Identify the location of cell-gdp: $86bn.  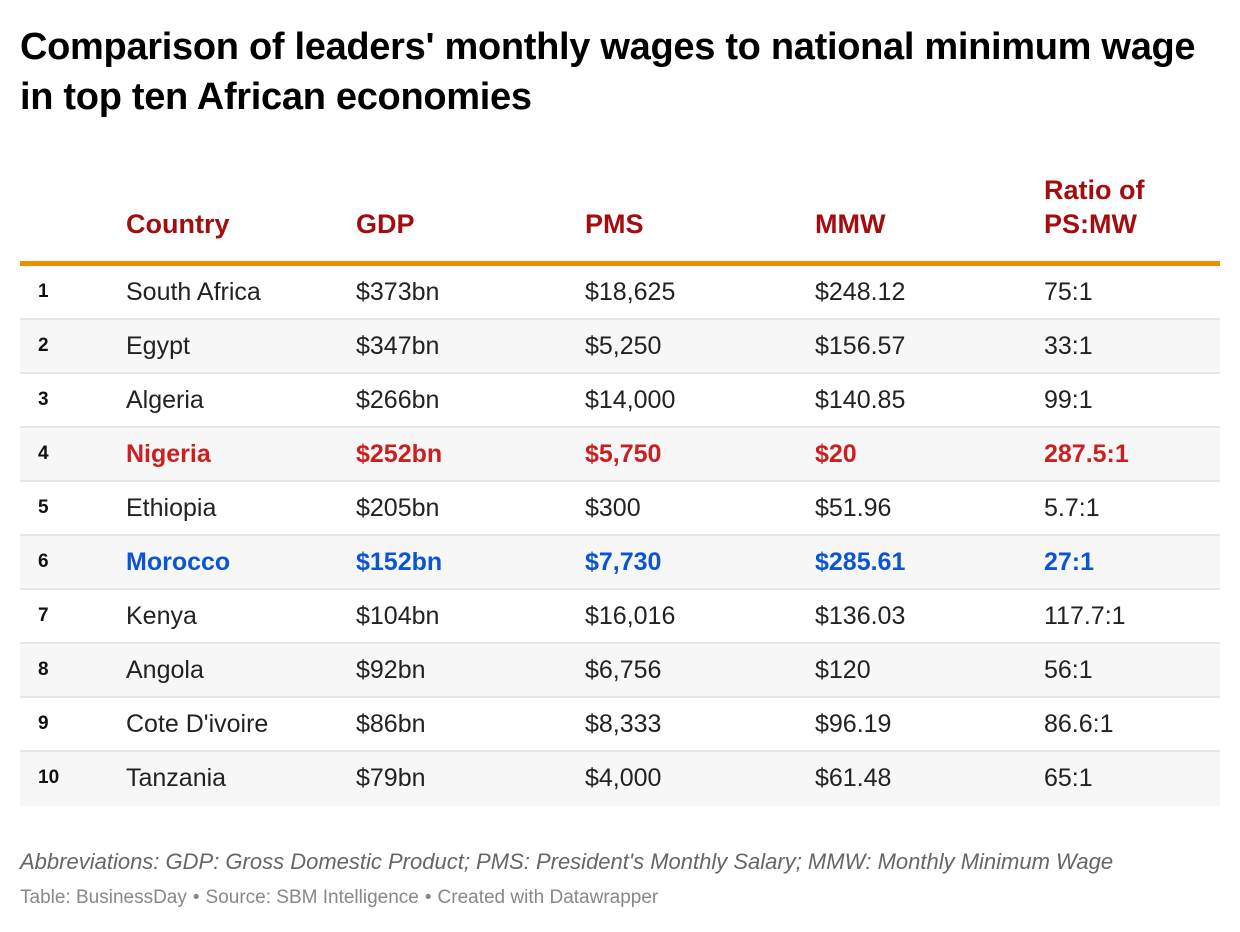
(391, 724).